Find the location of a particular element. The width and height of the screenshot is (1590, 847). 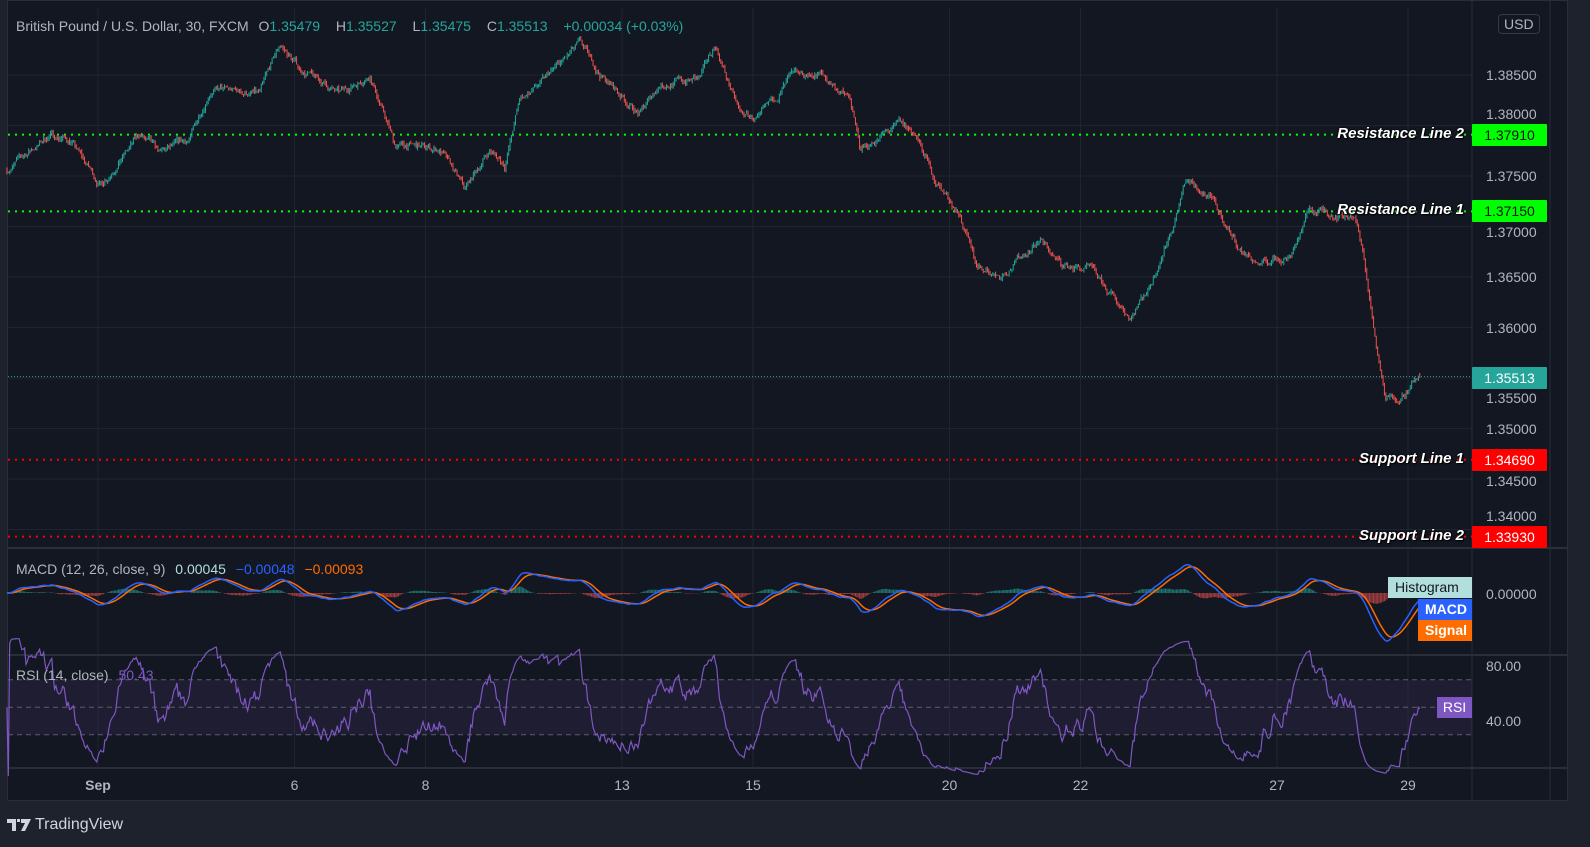

price-axis-label: 1.35500 is located at coordinates (1511, 397).